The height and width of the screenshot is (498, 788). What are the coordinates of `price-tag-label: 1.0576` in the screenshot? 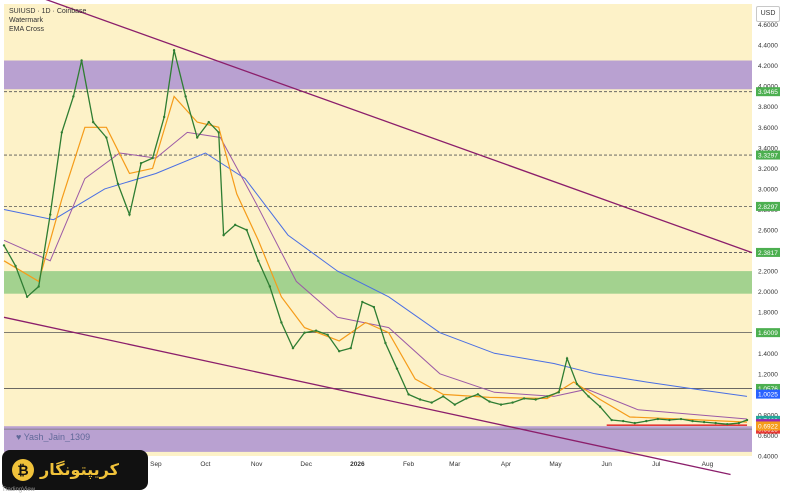 It's located at (768, 389).